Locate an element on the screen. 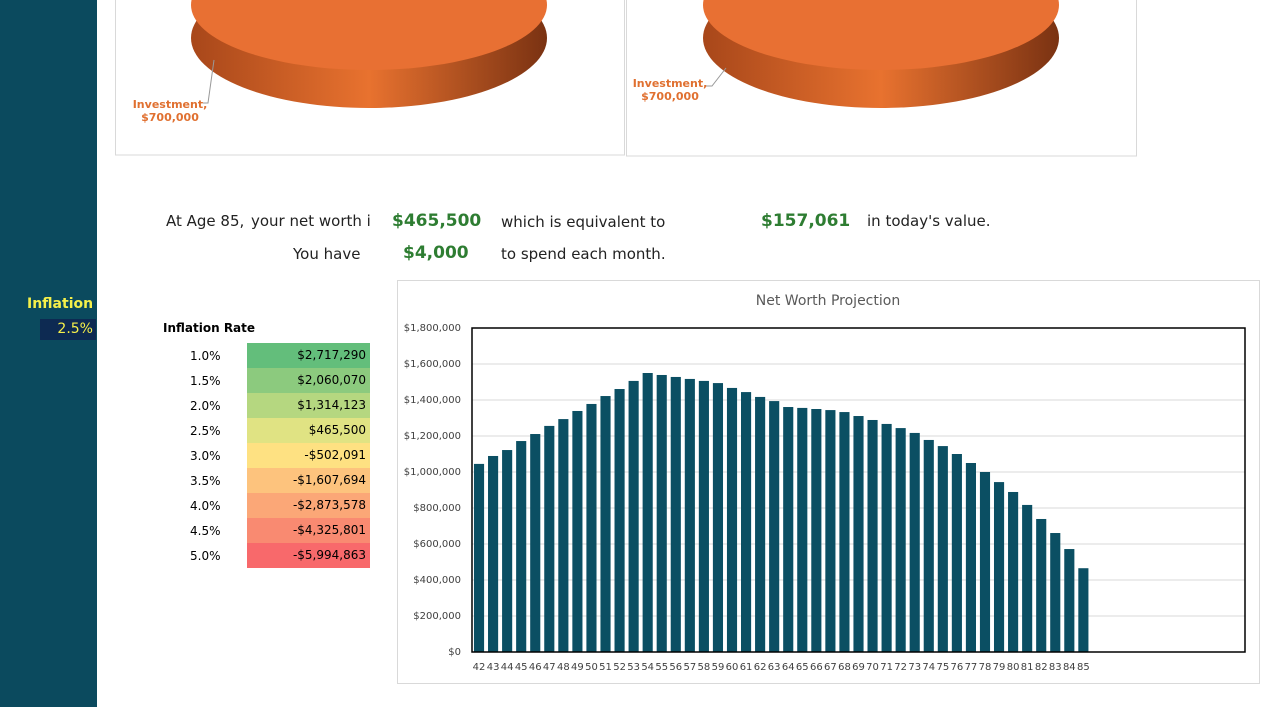 The image size is (1273, 707). table-rate: 3.5% is located at coordinates (205, 481).